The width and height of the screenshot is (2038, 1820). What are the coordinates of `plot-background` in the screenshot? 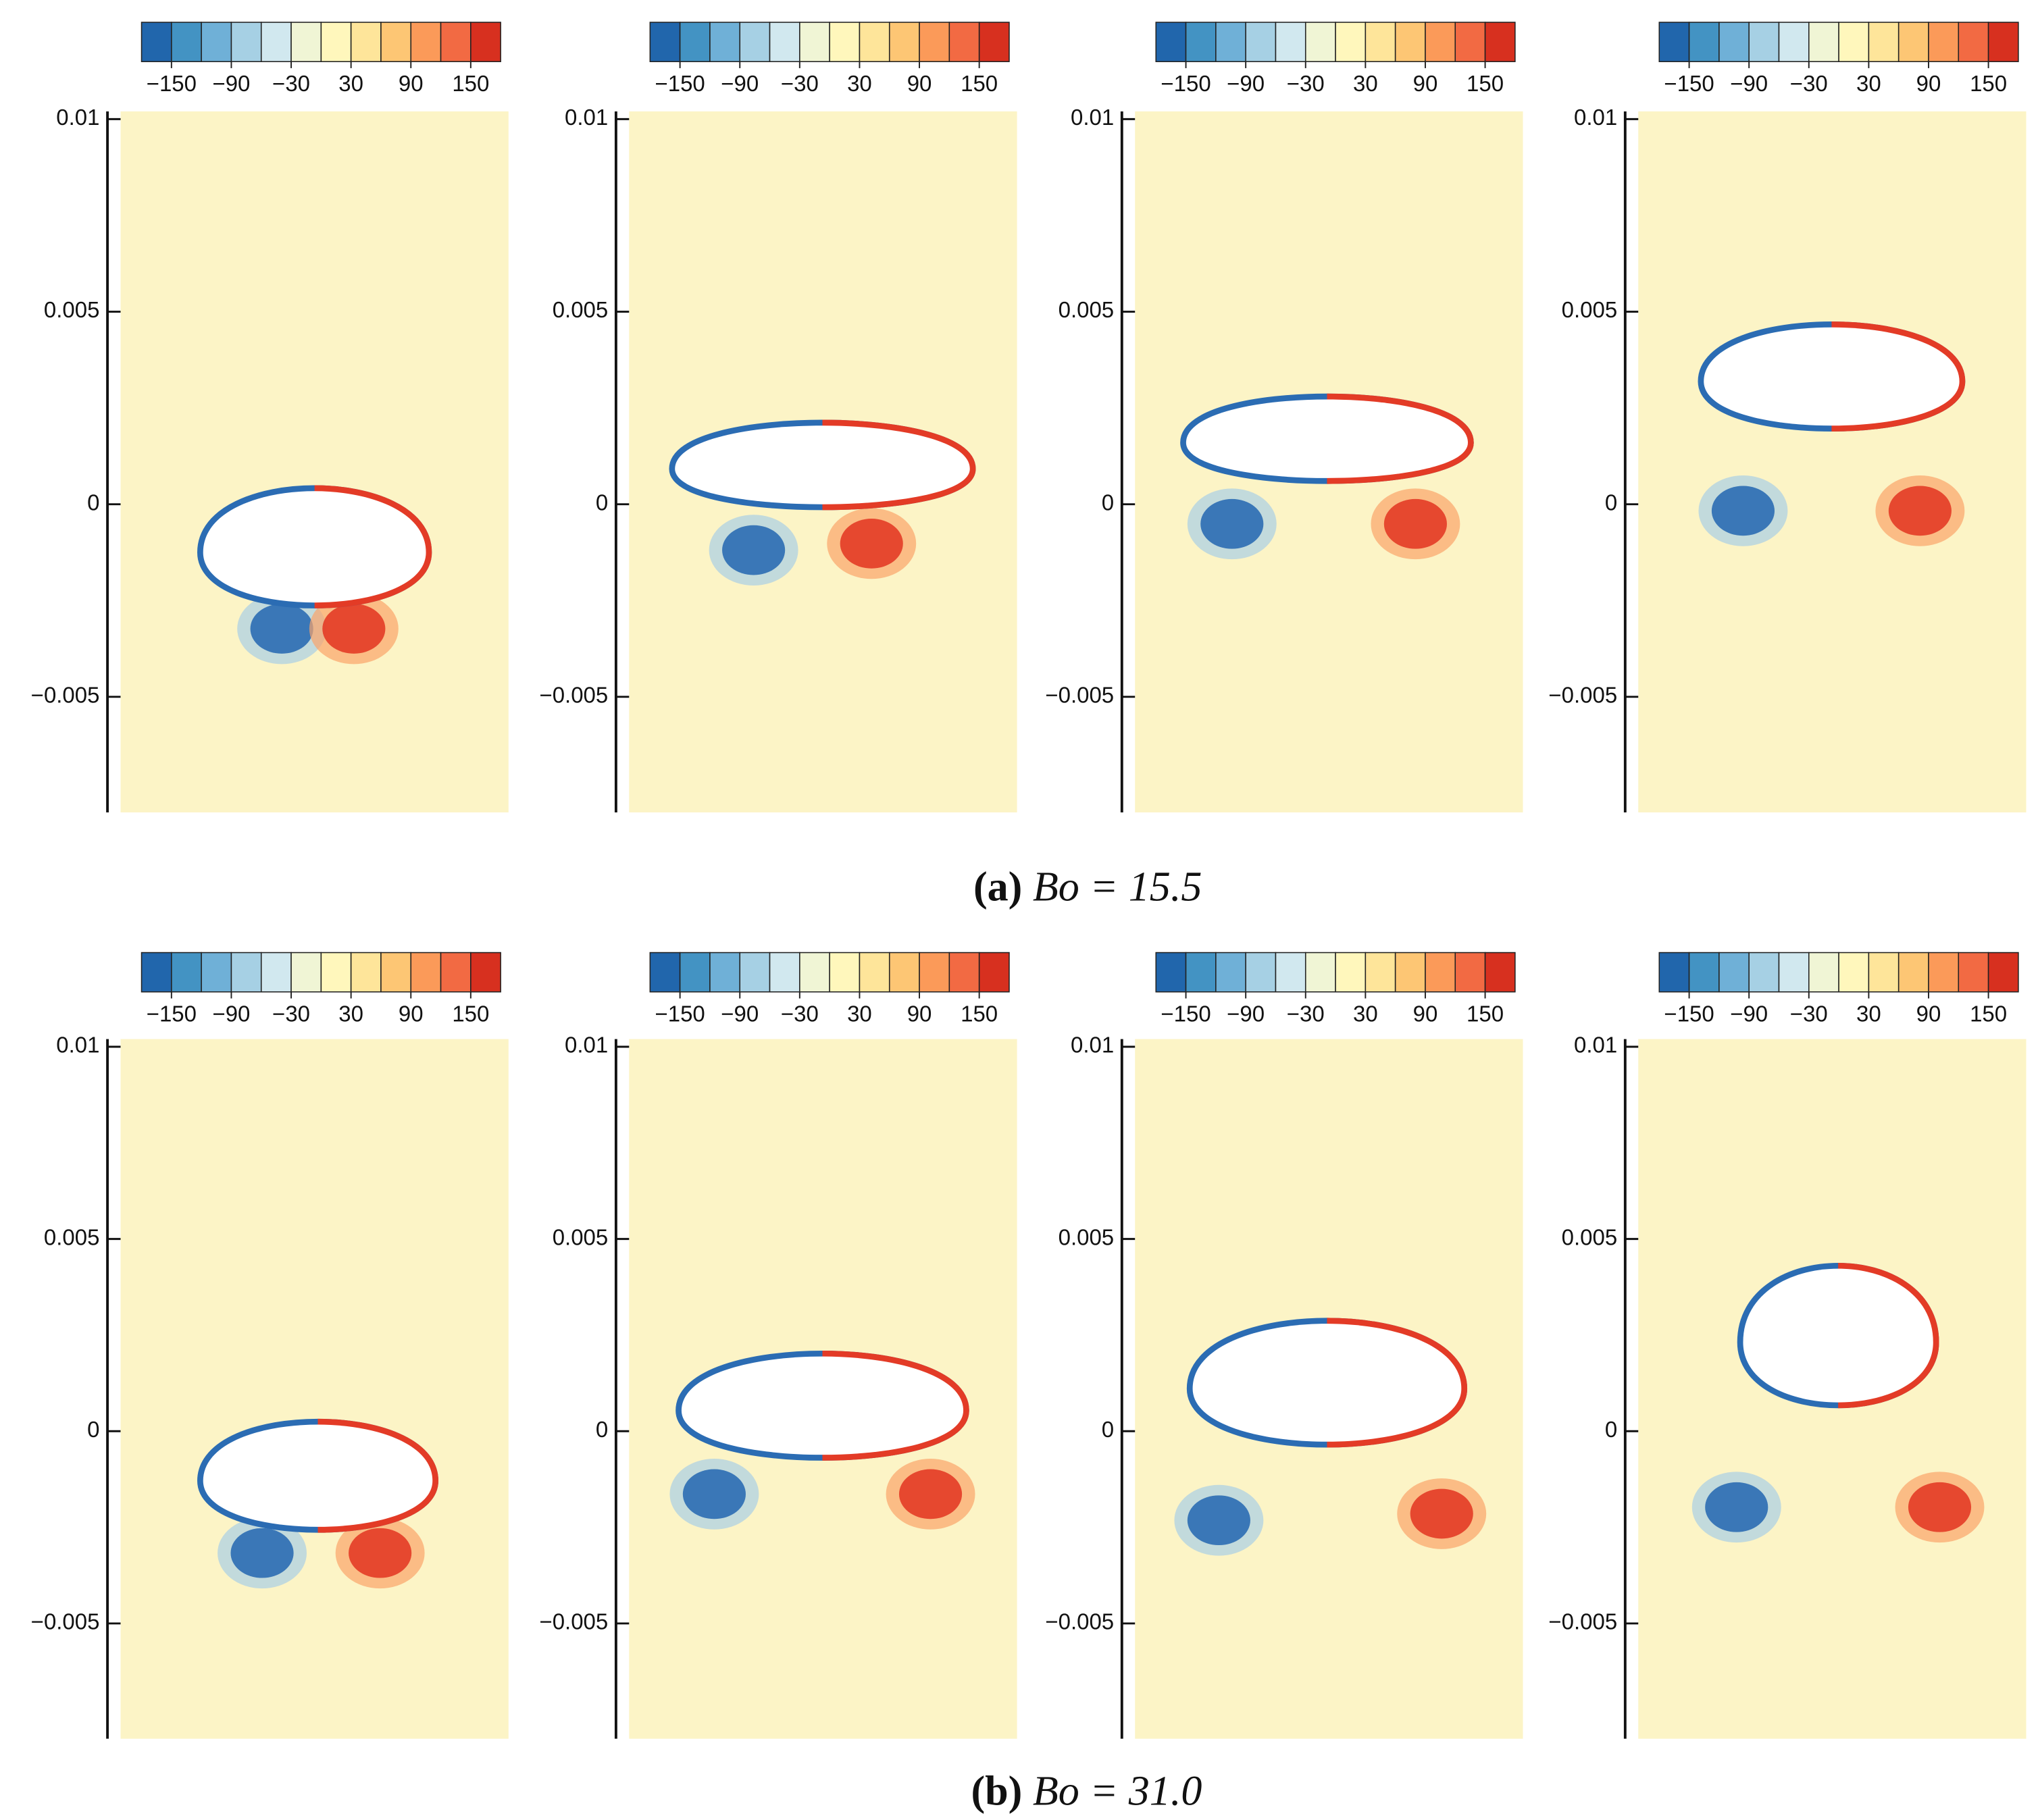 It's located at (314, 1389).